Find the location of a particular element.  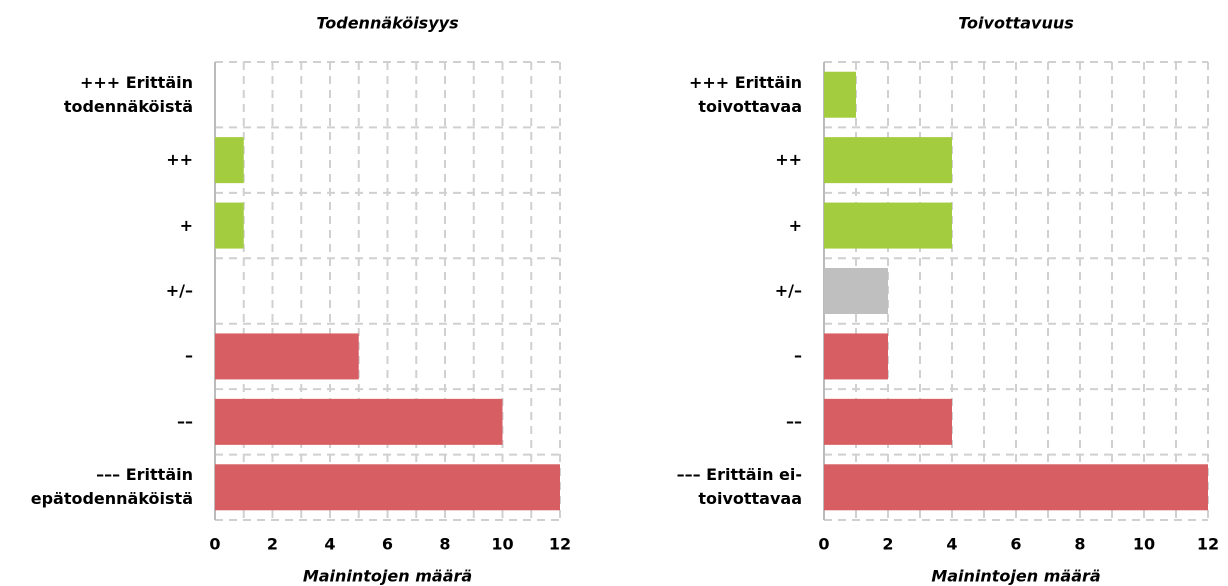

chart-title: Toivottavuus is located at coordinates (1016, 23).